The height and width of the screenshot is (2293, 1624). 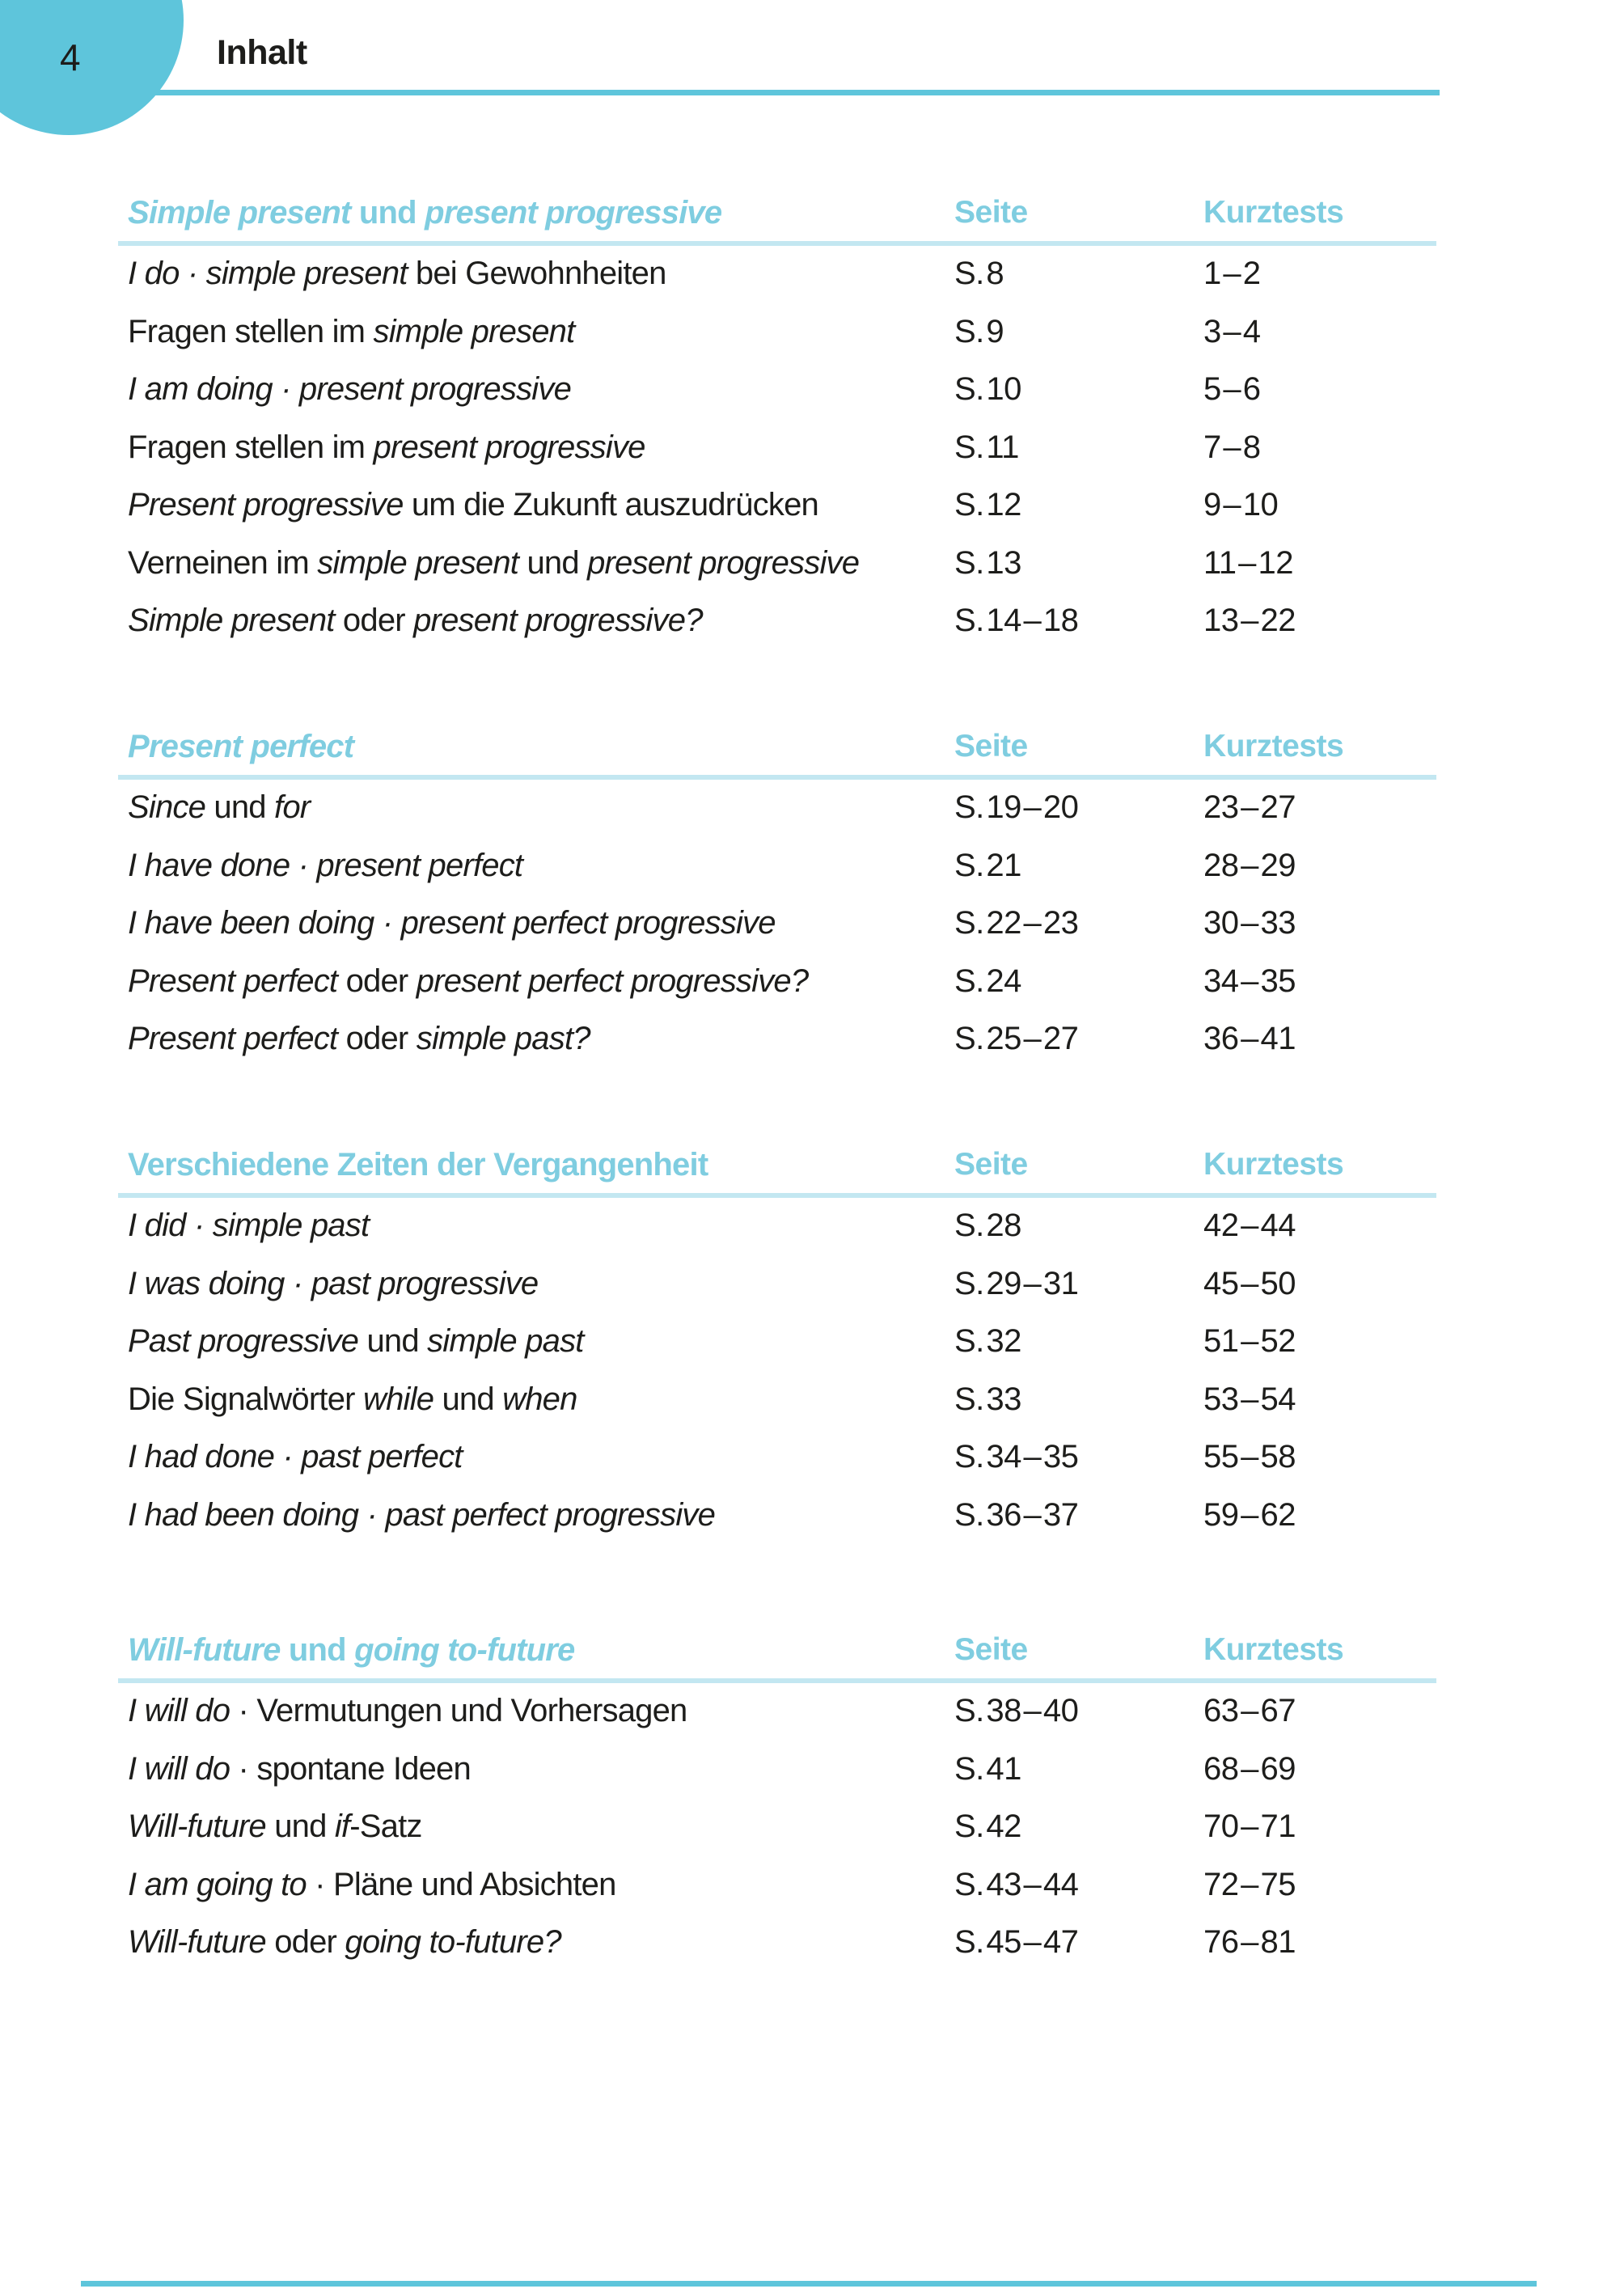 I want to click on toc-entry-page: S. 29 – 31, so click(x=1016, y=1283).